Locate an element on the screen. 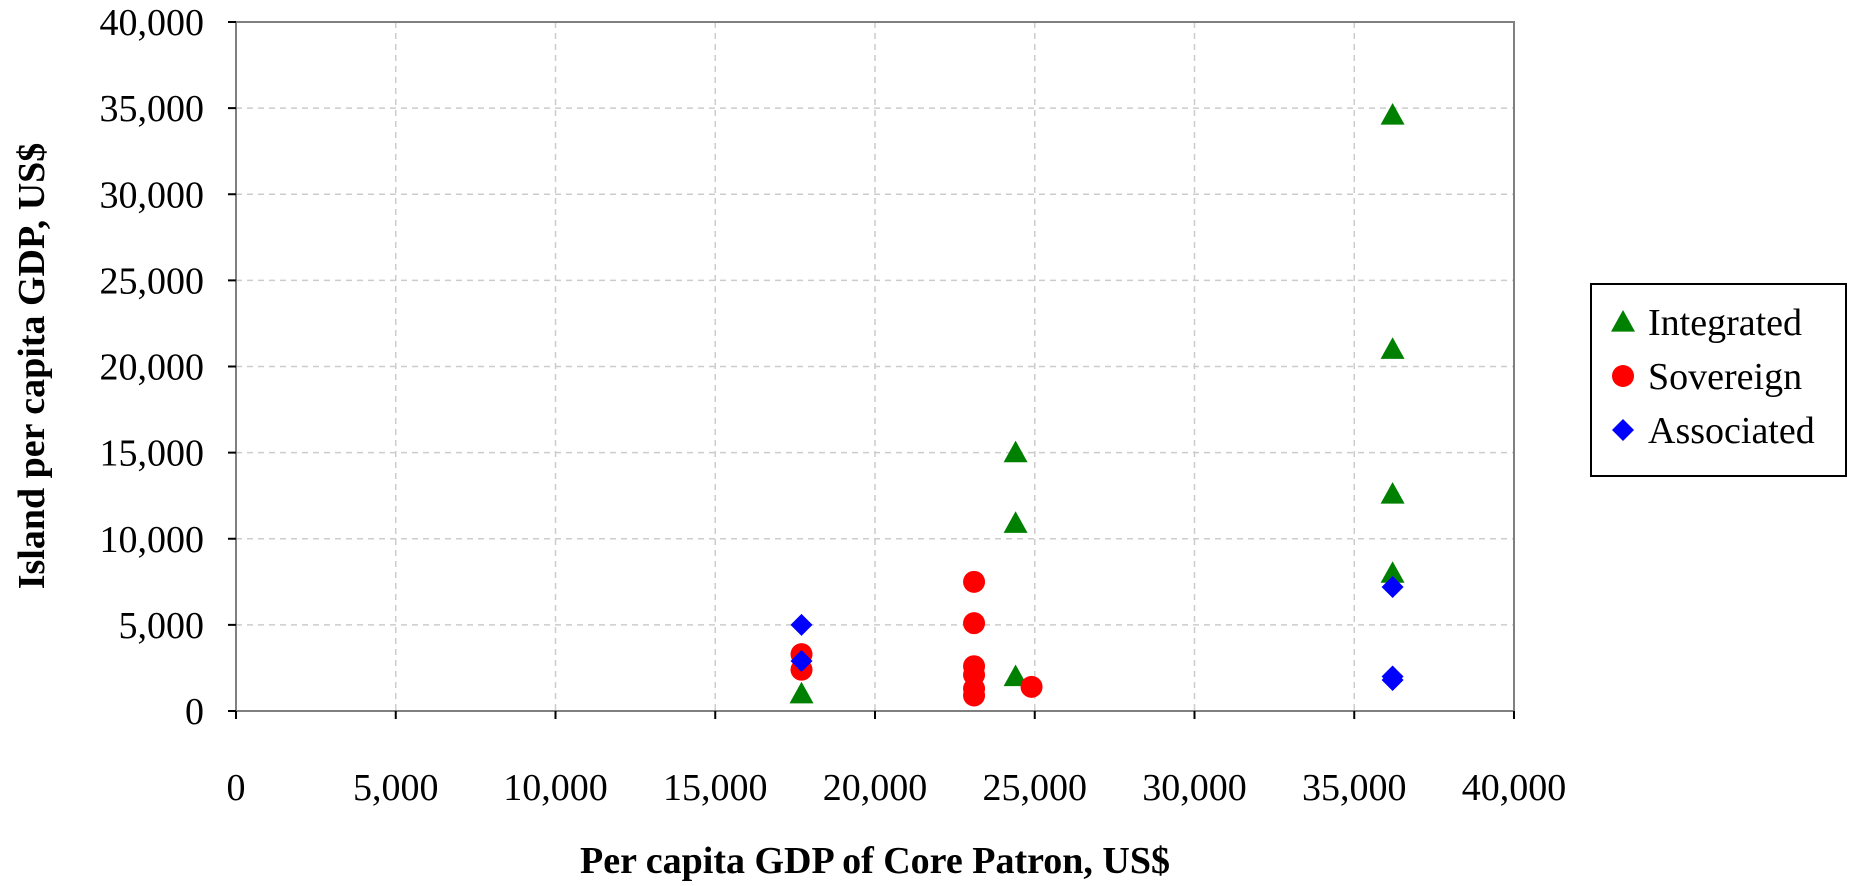 This screenshot has width=1854, height=886. x-tick-label: 40,000 is located at coordinates (1514, 788).